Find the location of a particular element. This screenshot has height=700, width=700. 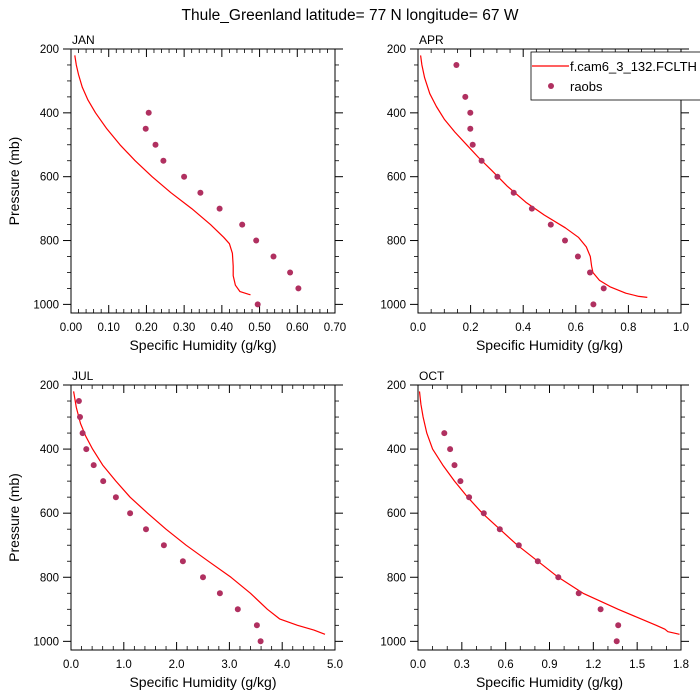

x-tick-label: 0.2 is located at coordinates (471, 328).